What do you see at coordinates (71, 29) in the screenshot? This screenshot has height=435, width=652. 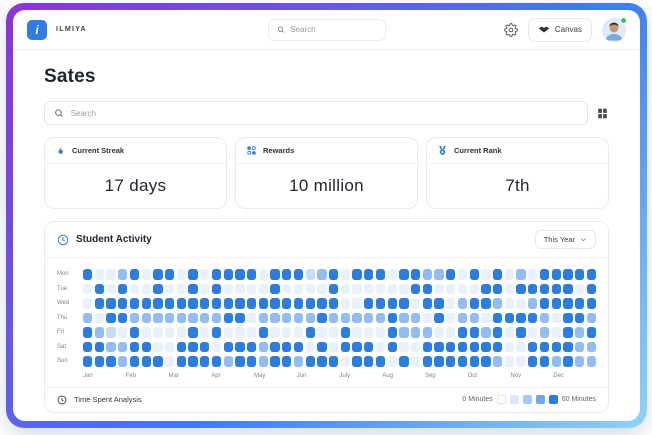 I see `brand-name: ILMIYA` at bounding box center [71, 29].